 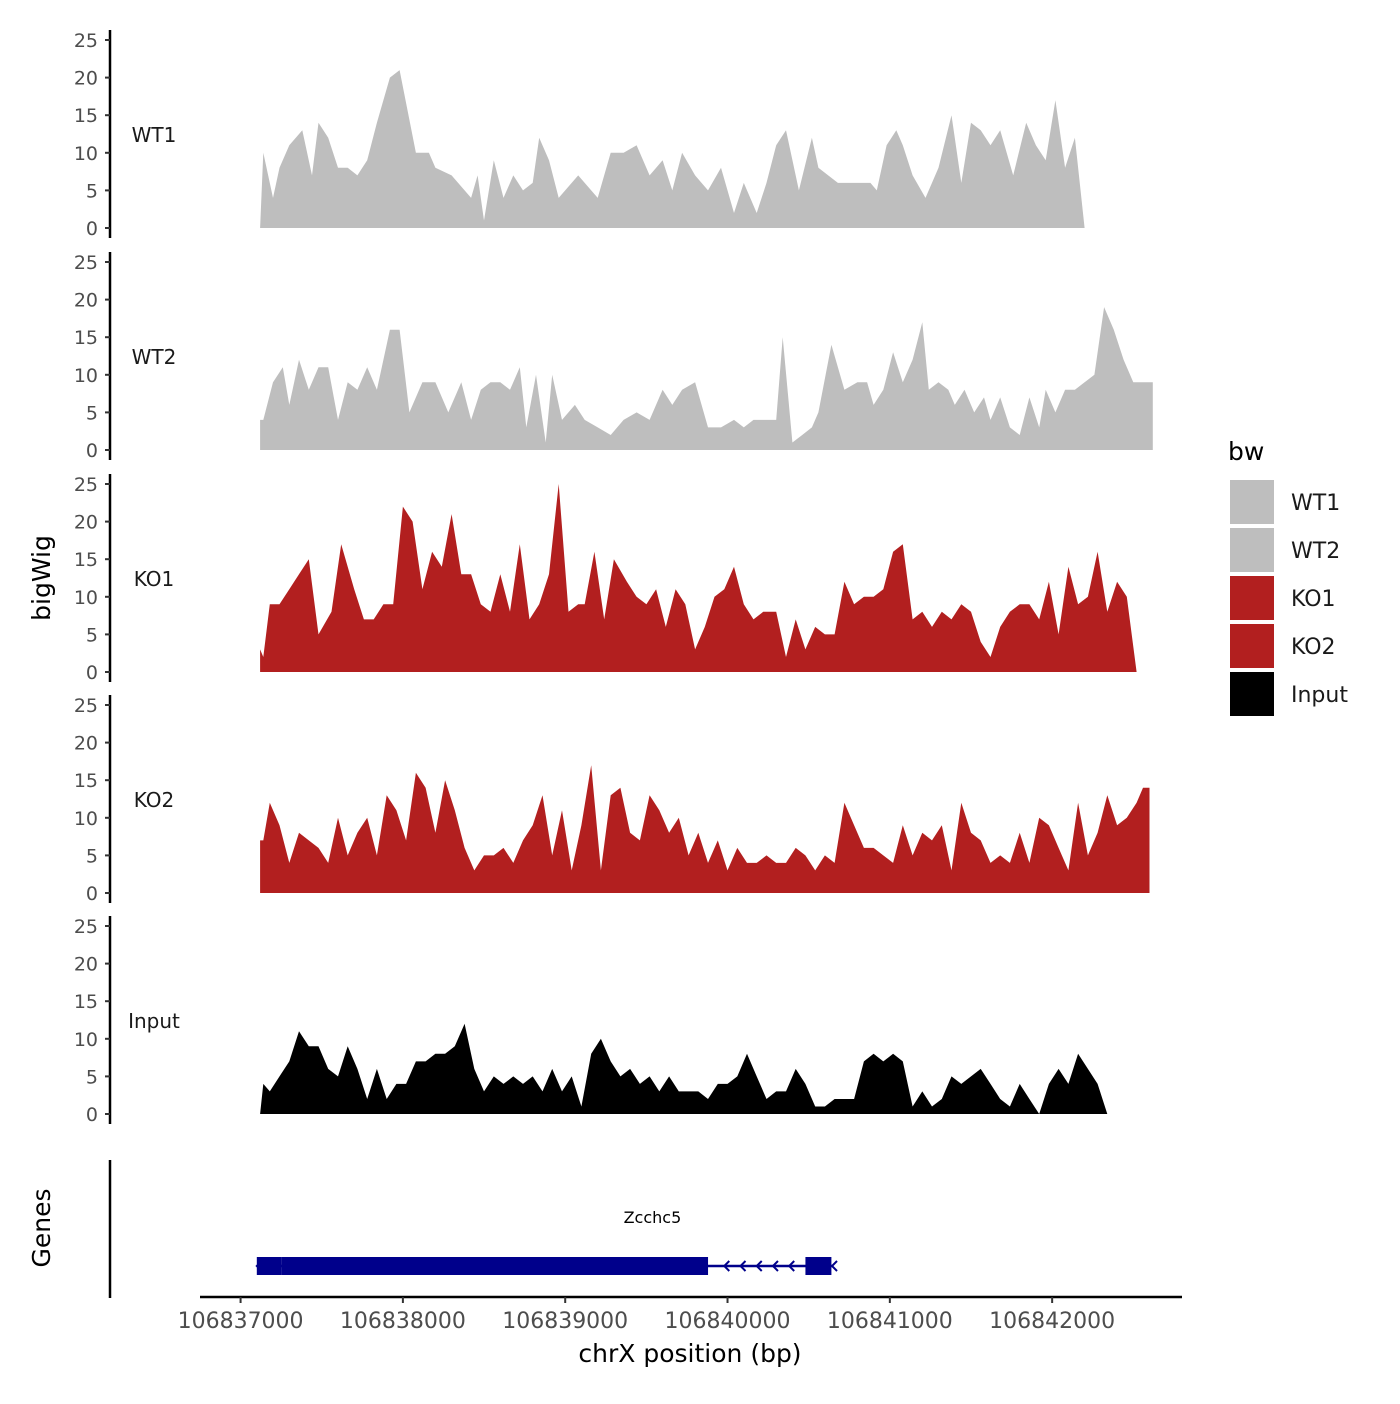 I want to click on track-label-input: Input, so click(x=154, y=1021).